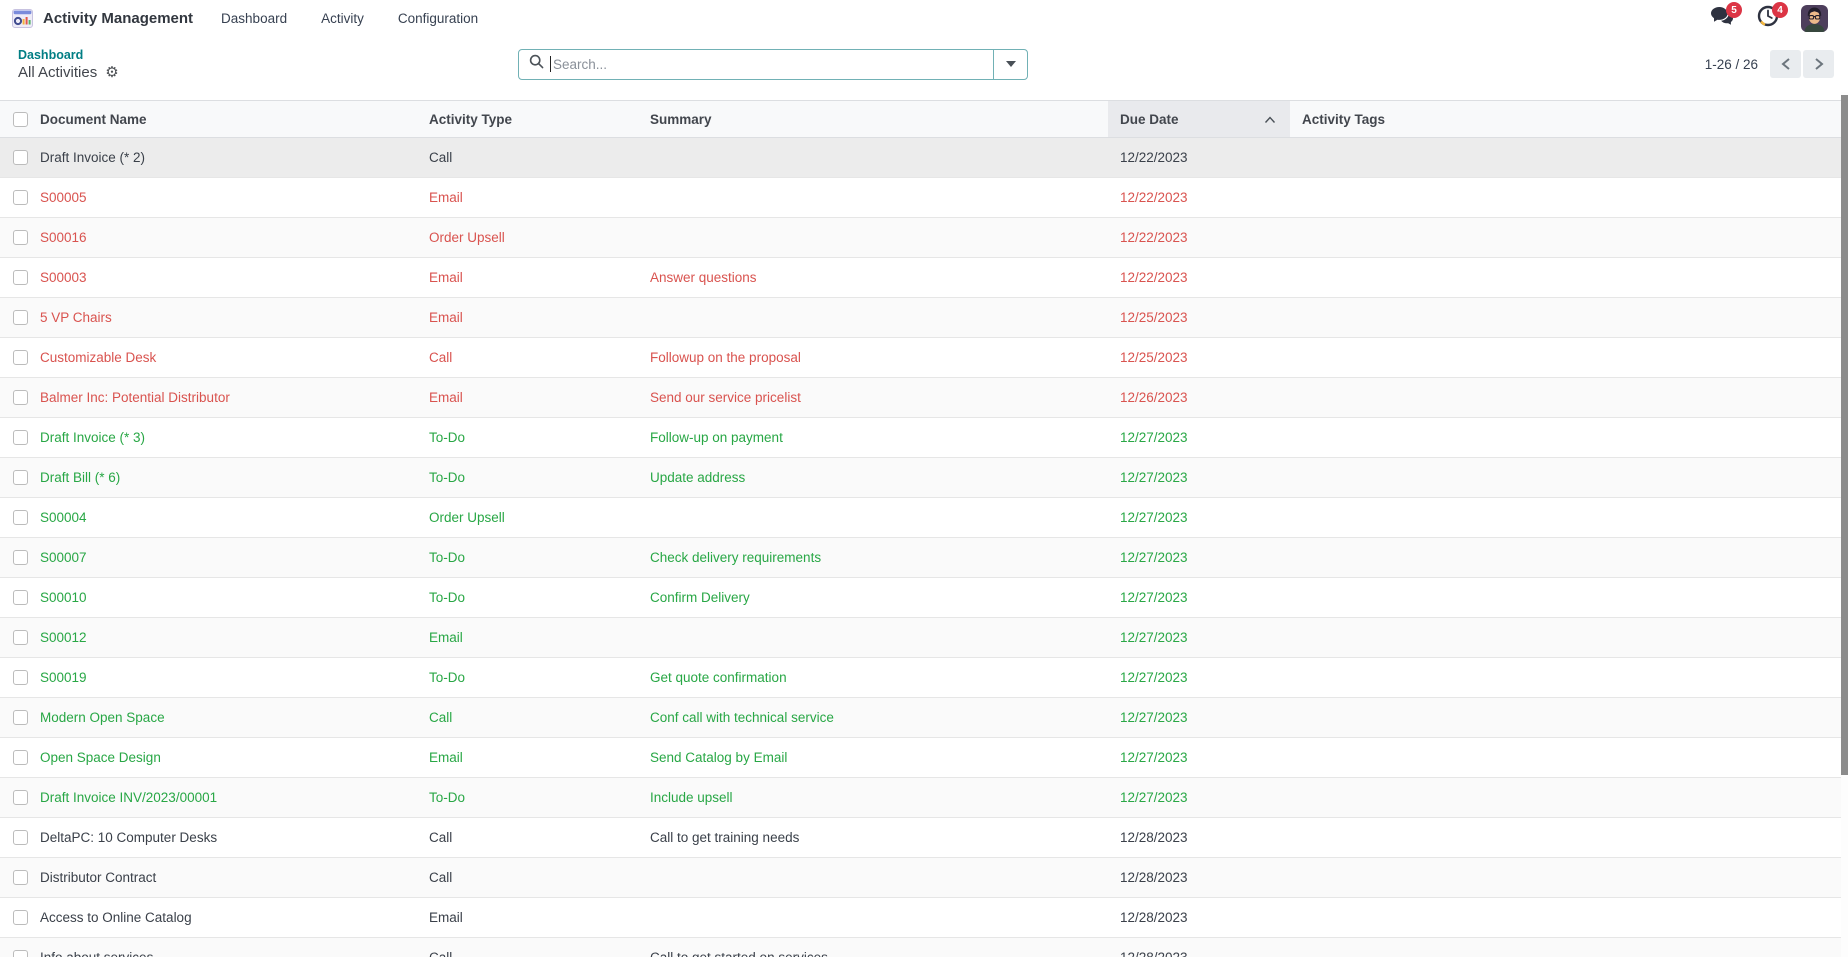 The width and height of the screenshot is (1848, 957). I want to click on table-row: S00010 To-Do Confirm Delivery 12/27/2023, so click(924, 598).